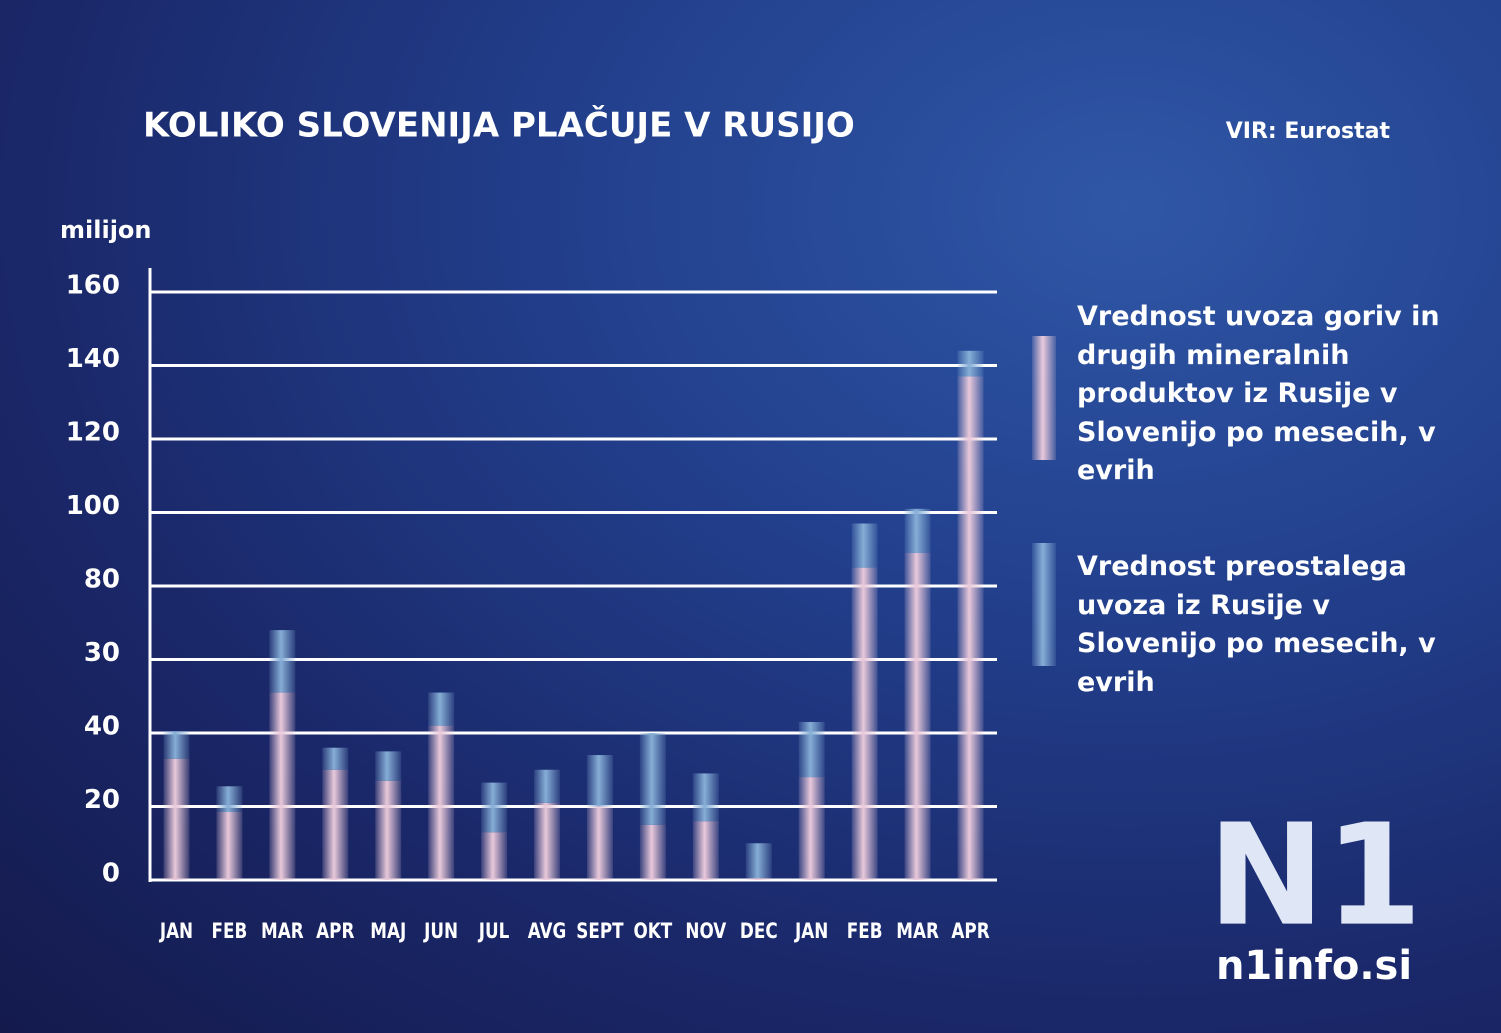  What do you see at coordinates (102, 727) in the screenshot?
I see `y-tick-label: 40` at bounding box center [102, 727].